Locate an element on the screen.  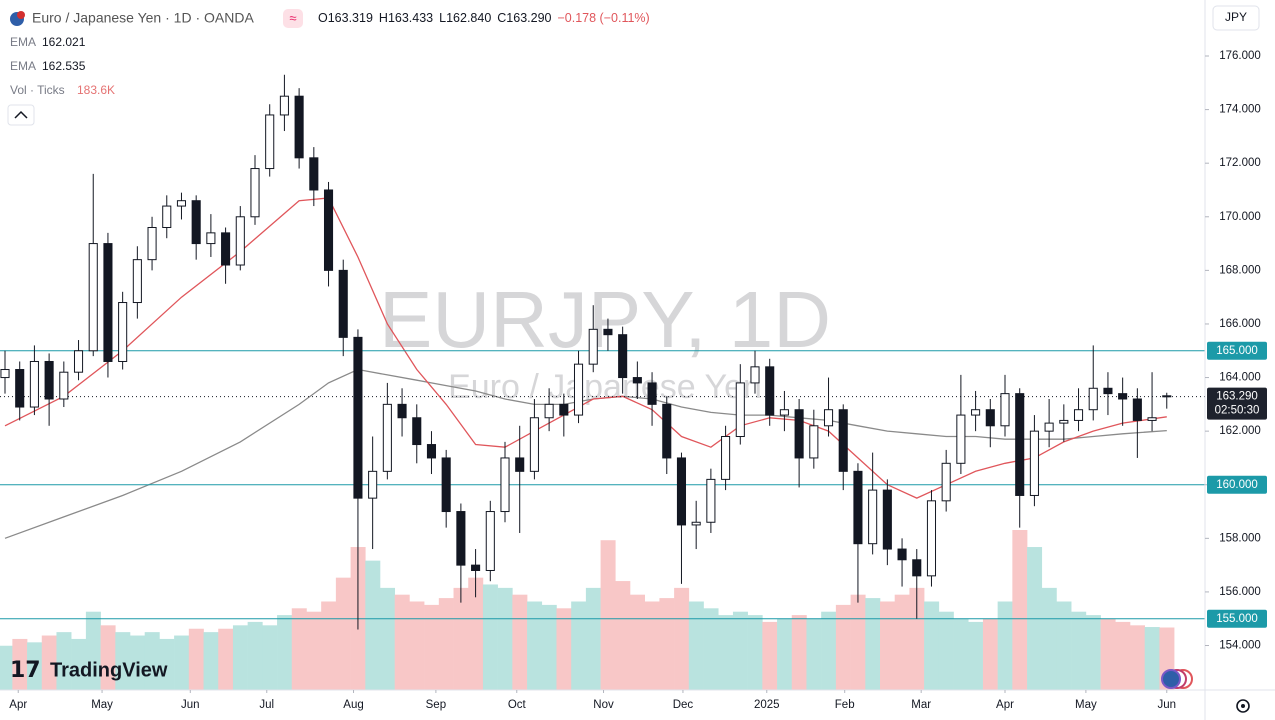
y-tick-label: 174.000 is located at coordinates (1240, 110).